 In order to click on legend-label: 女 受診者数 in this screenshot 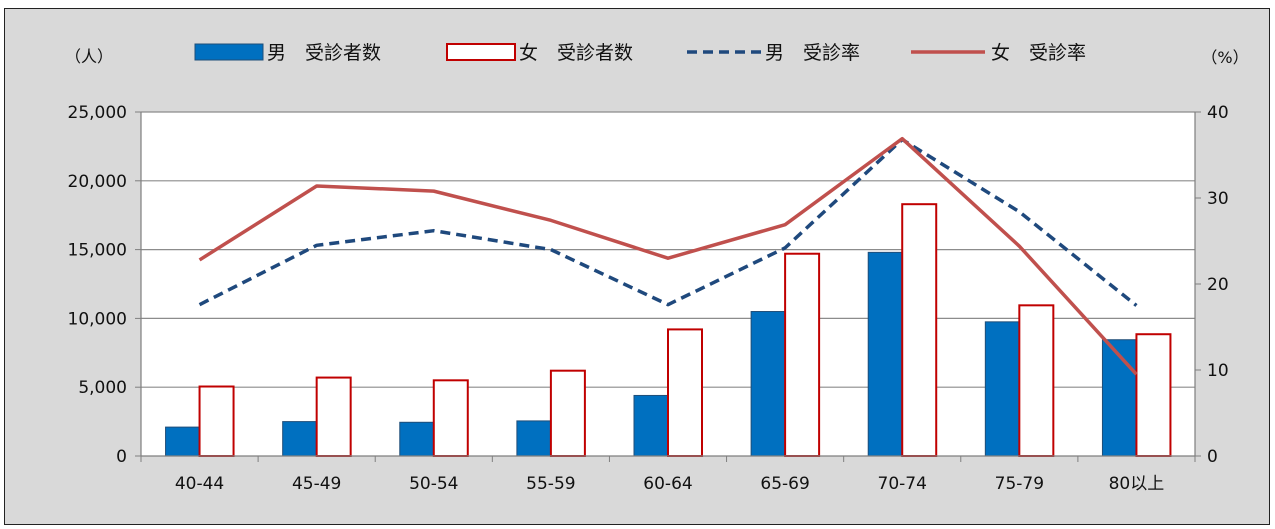, I will do `click(576, 53)`.